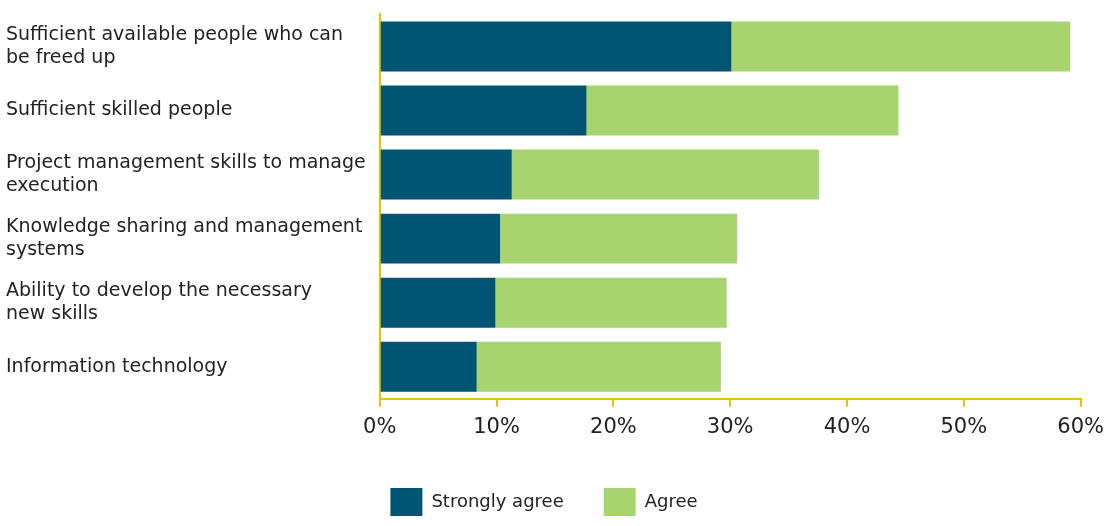  I want to click on x-tick-label: 50%, so click(964, 425).